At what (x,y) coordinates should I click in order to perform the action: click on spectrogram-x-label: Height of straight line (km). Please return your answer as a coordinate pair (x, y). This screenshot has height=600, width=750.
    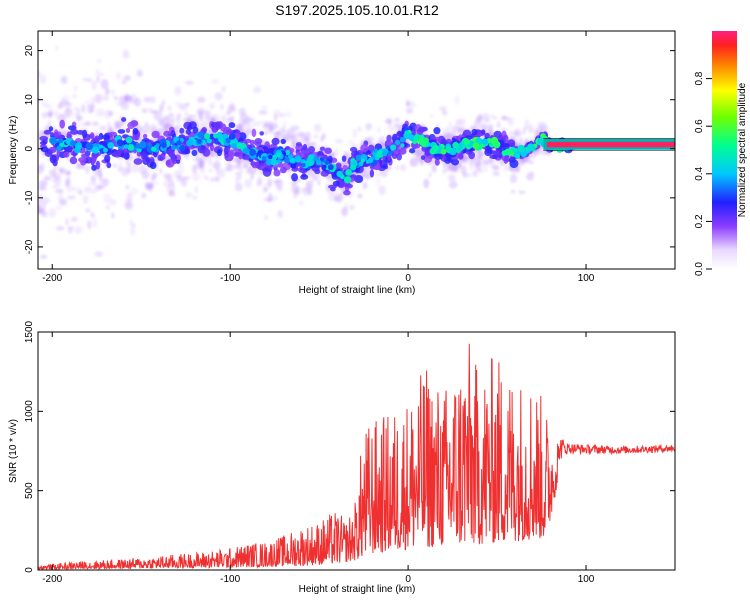
    Looking at the image, I should click on (357, 290).